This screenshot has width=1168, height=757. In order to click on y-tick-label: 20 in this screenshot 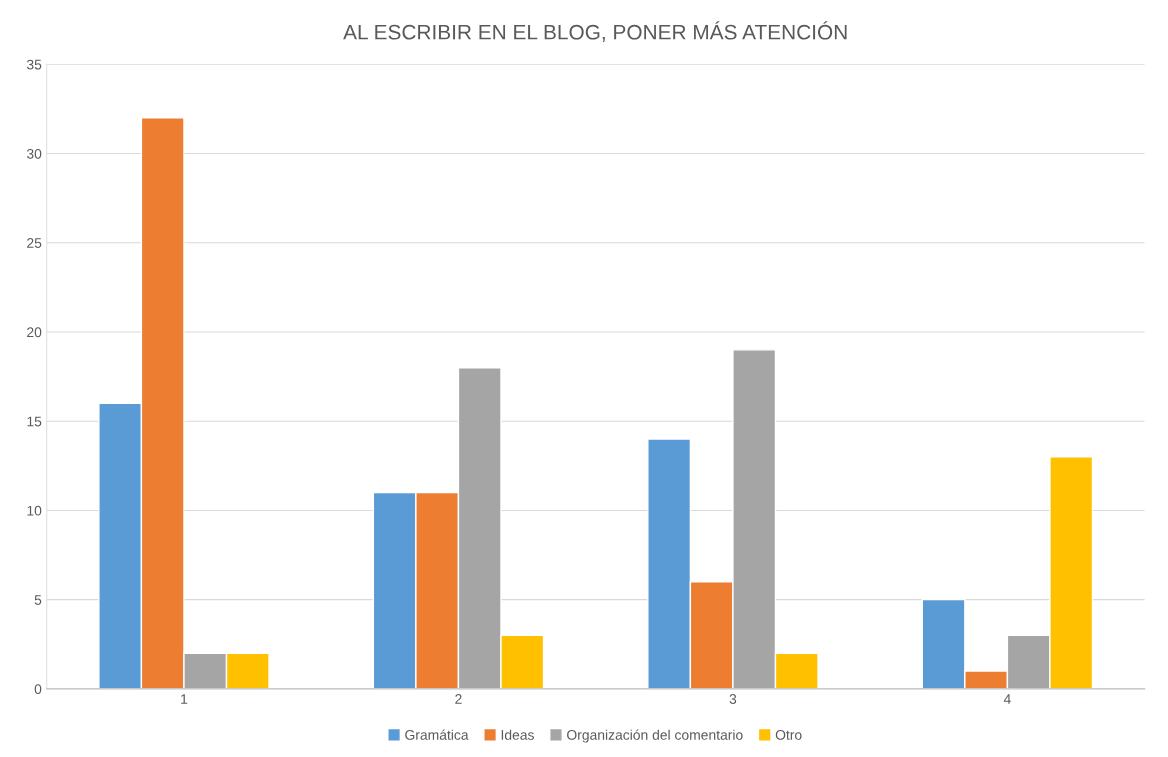, I will do `click(34, 332)`.